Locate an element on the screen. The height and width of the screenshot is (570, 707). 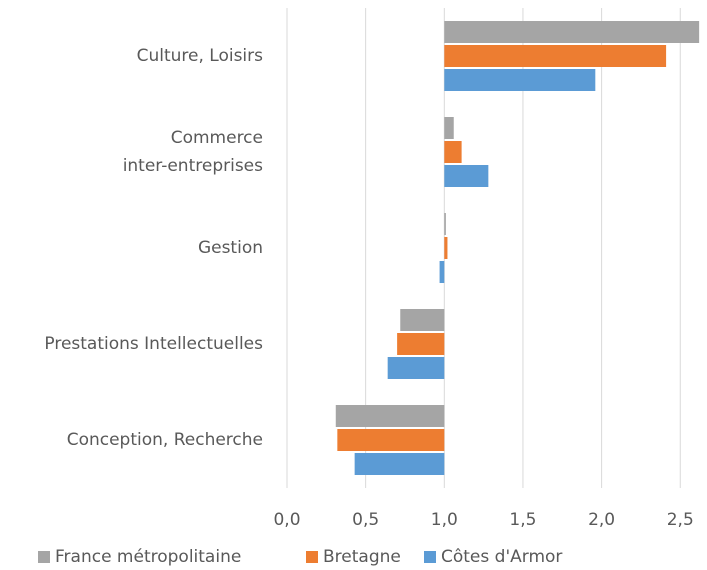
legend-label: France métropolitaine is located at coordinates (148, 557).